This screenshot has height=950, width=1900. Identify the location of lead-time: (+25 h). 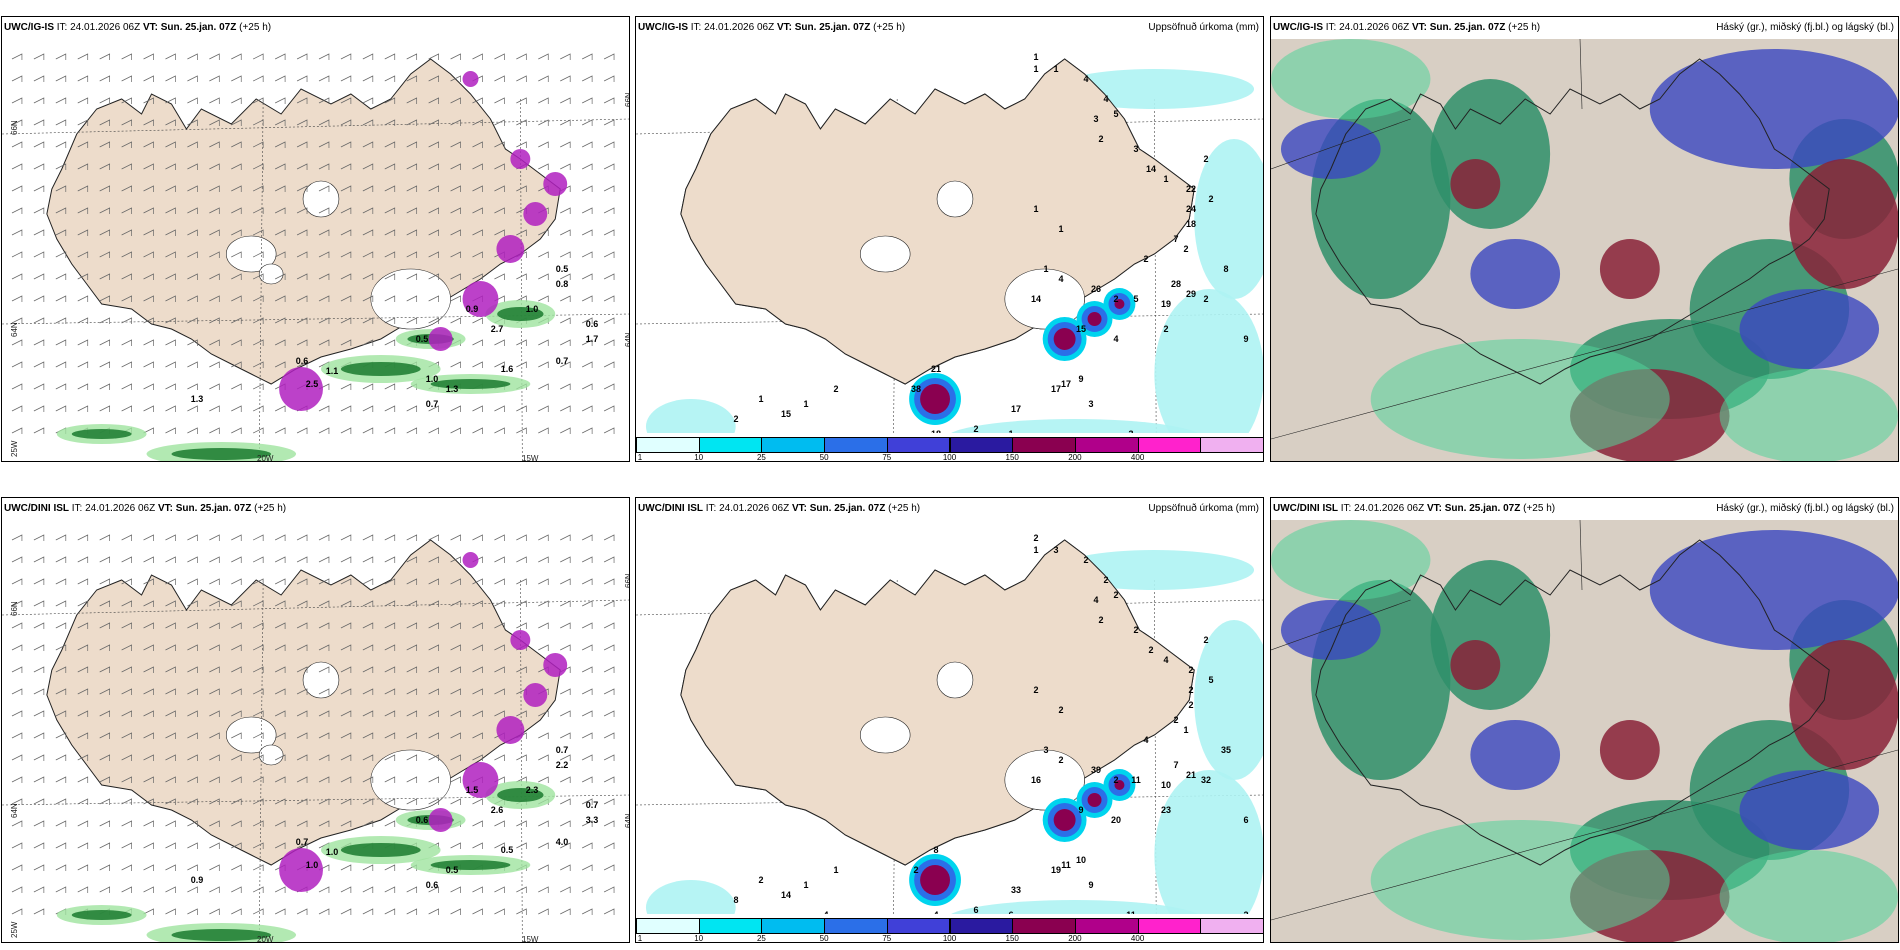
(1524, 27).